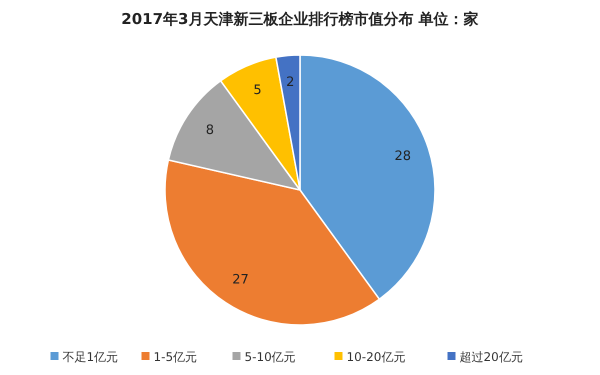  What do you see at coordinates (210, 130) in the screenshot?
I see `data-label: 8` at bounding box center [210, 130].